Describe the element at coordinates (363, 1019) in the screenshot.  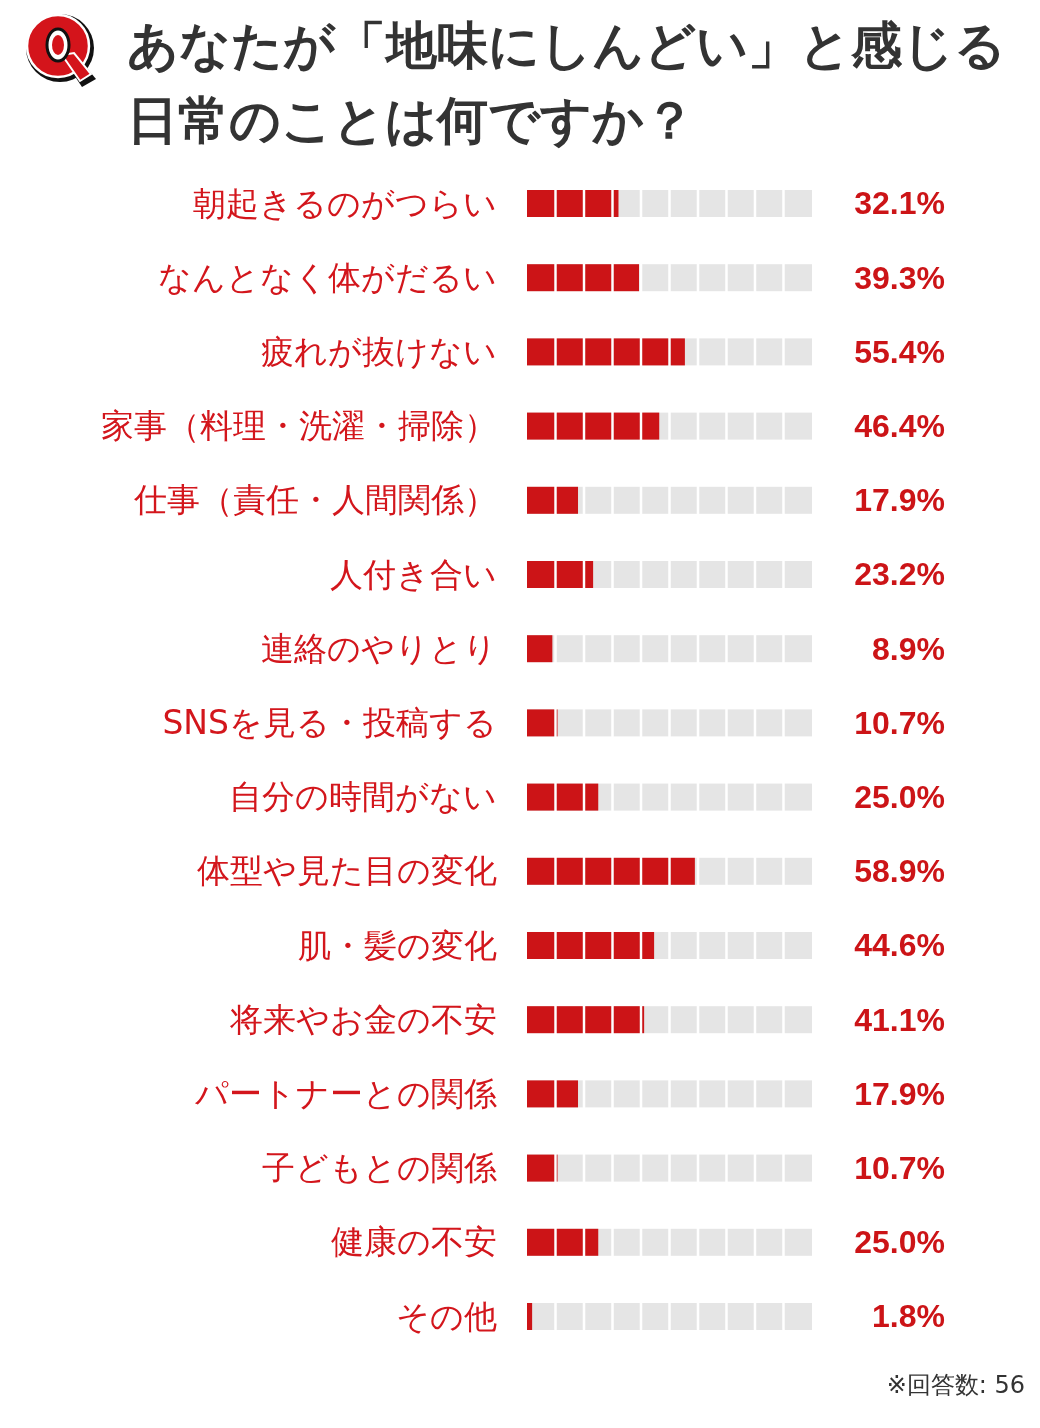
I see `y-tick-label: 将来やお金の不安` at that location.